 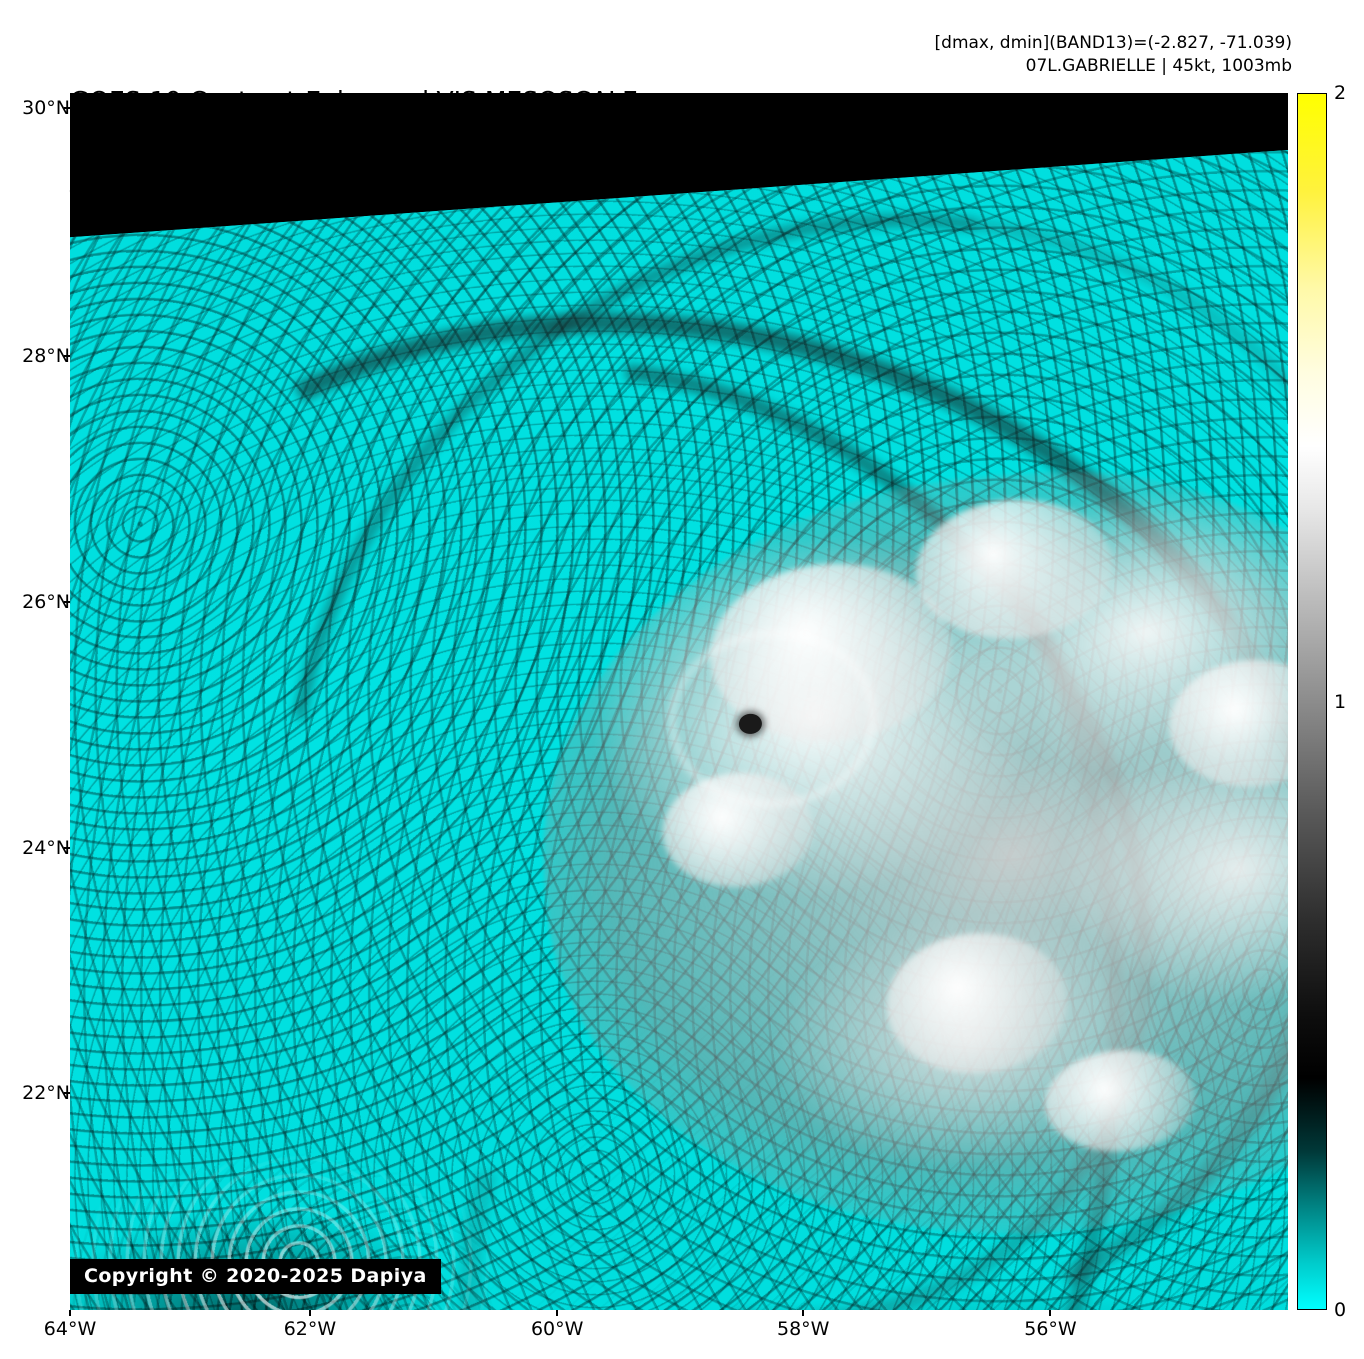 I want to click on copyright-watermark: Copyright © 2020-2025 Dapiya, so click(x=255, y=1276).